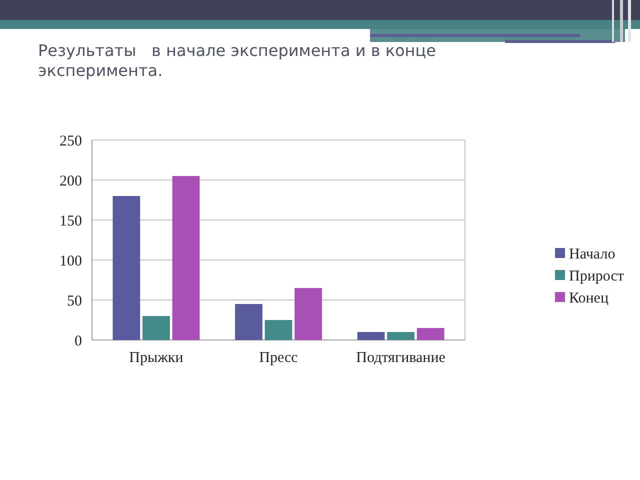 The image size is (640, 480). What do you see at coordinates (156, 358) in the screenshot?
I see `x-tick-label: Прыжки` at bounding box center [156, 358].